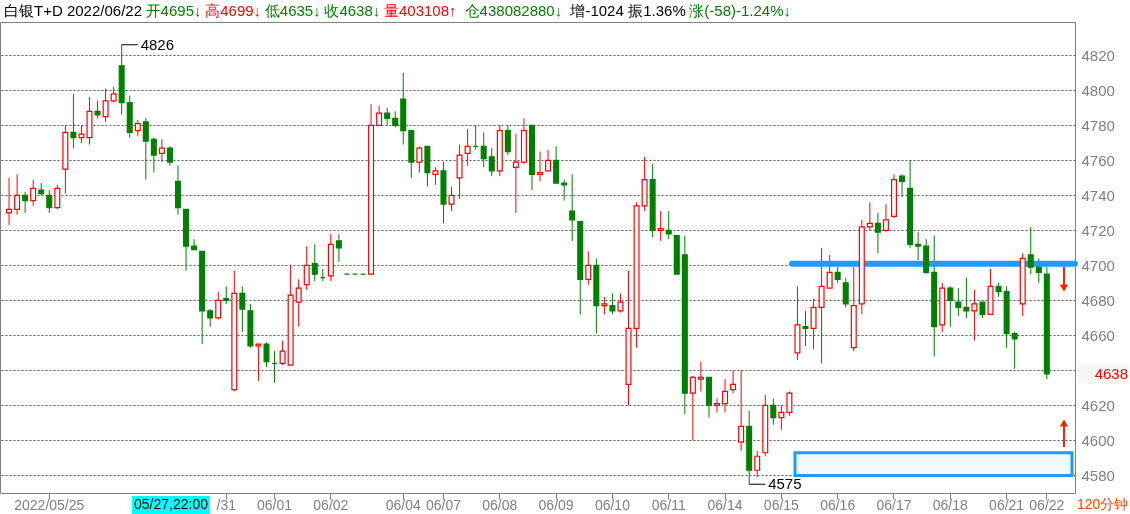  Describe the element at coordinates (1098, 230) in the screenshot. I see `y-tick-label: 4720` at that location.